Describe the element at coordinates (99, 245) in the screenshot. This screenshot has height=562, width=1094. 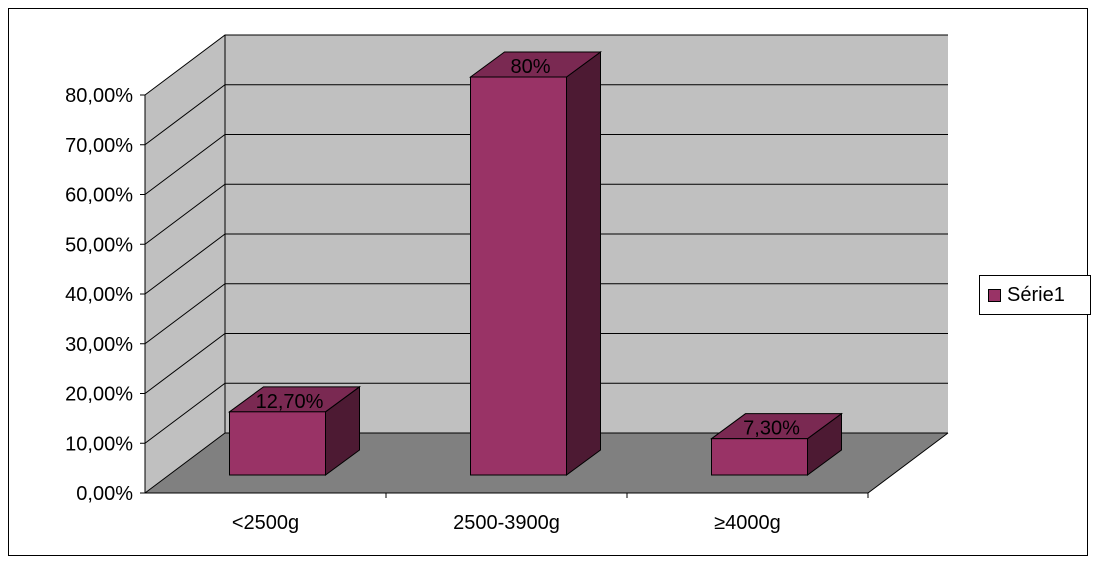
I see `y-tick-label: 50,00%` at that location.